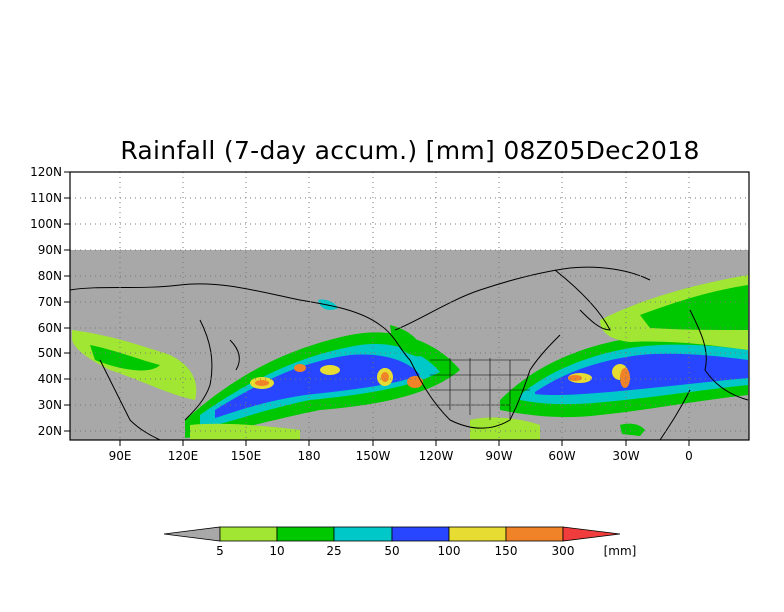 The image size is (784, 612). Describe the element at coordinates (46, 224) in the screenshot. I see `lat-label: 100N` at that location.